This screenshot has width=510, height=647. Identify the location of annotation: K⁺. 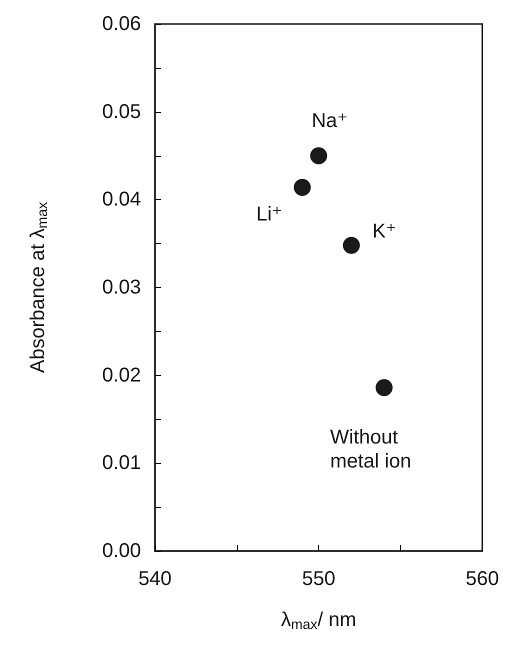
(384, 231).